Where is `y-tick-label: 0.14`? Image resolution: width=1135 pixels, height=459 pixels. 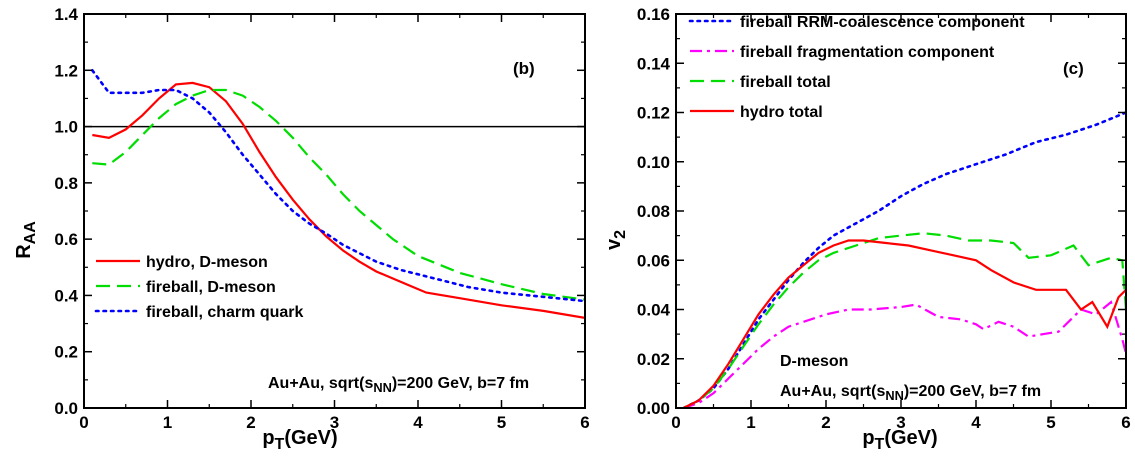
y-tick-label: 0.14 is located at coordinates (654, 63).